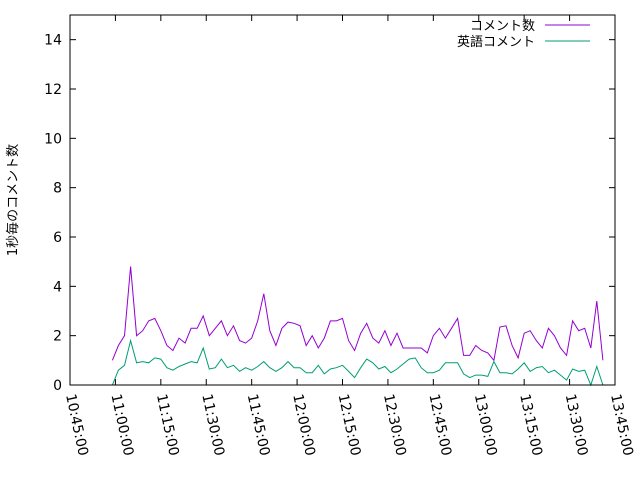 Image resolution: width=640 pixels, height=480 pixels. I want to click on legend-label-1: 英語コメント, so click(496, 42).